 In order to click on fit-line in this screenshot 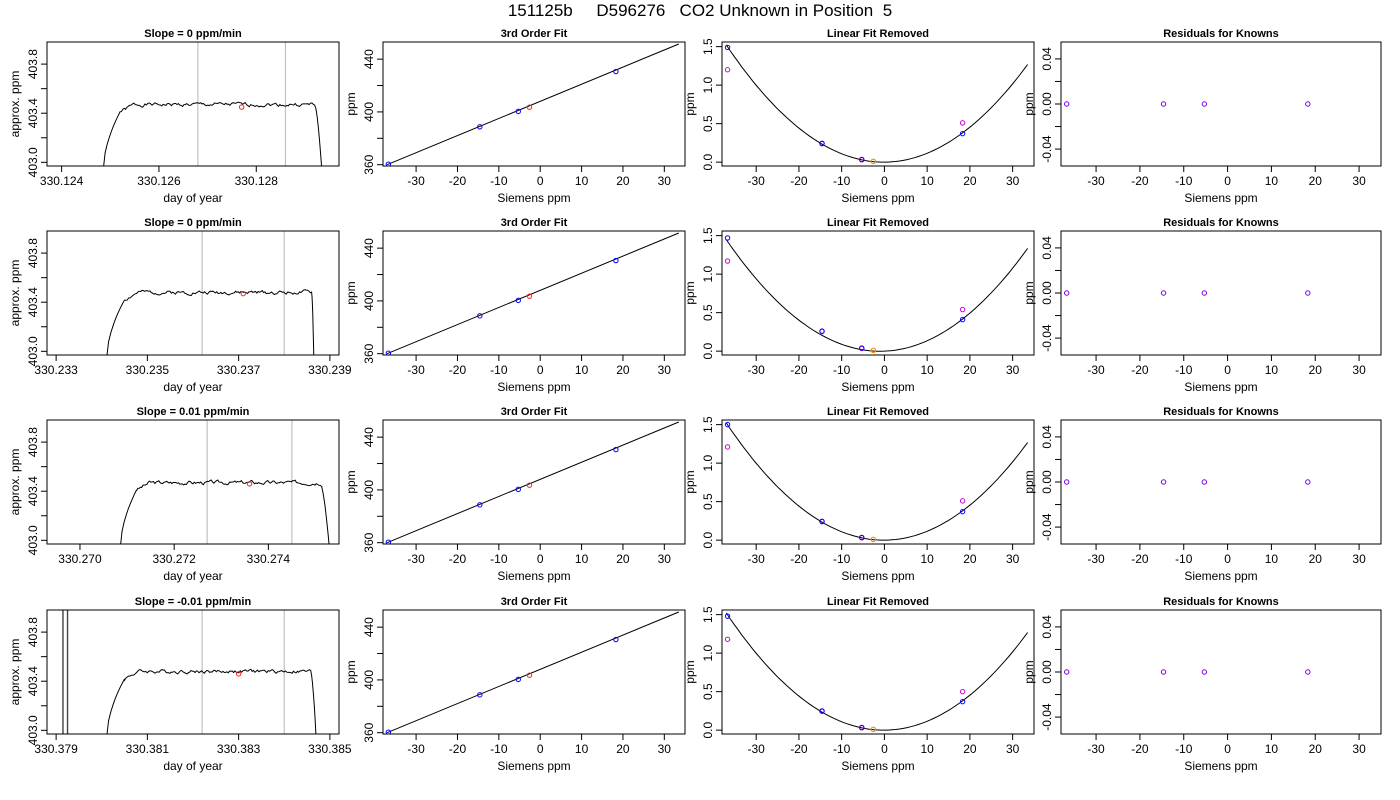, I will do `click(532, 672)`.